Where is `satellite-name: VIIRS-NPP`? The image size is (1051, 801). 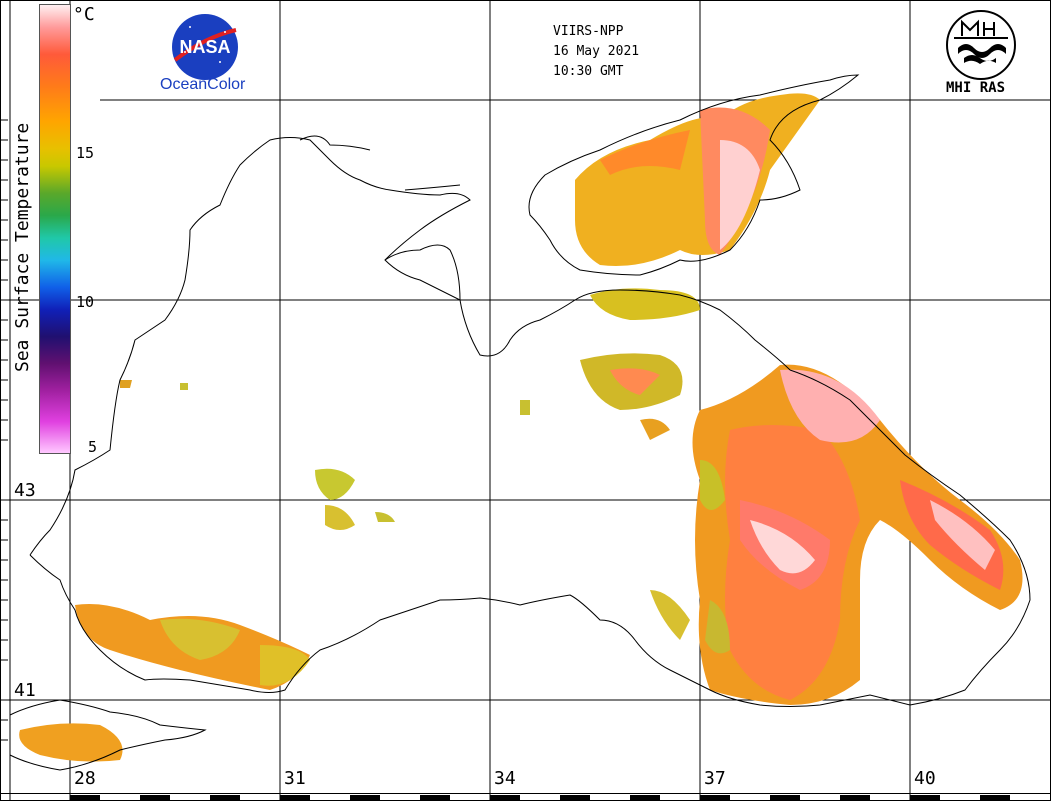
satellite-name: VIIRS-NPP is located at coordinates (588, 31).